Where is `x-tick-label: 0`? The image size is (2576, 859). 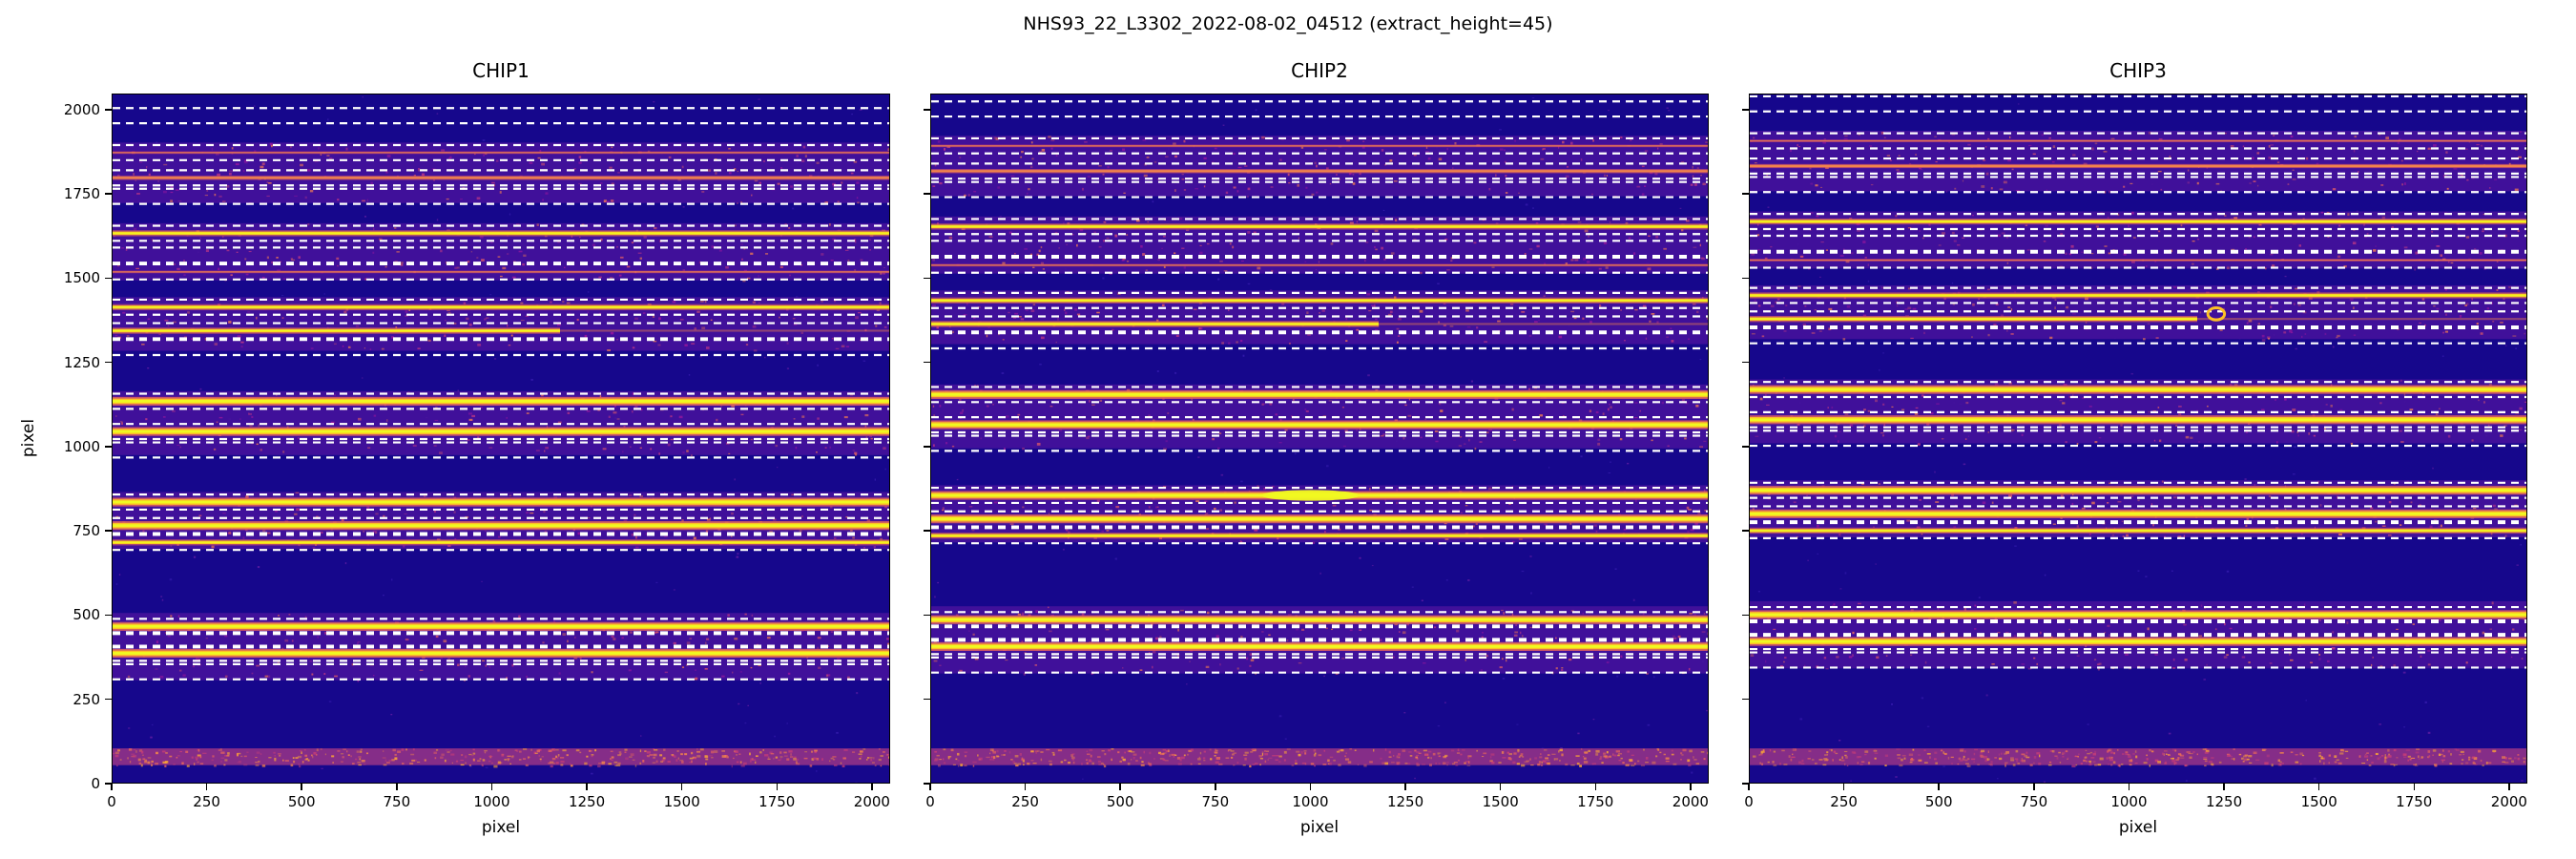
x-tick-label: 0 is located at coordinates (1749, 801).